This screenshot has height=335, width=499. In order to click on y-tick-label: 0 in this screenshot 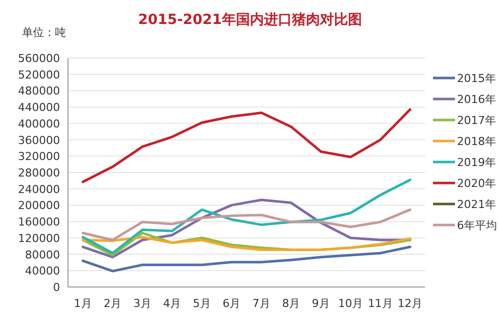, I will do `click(56, 287)`.